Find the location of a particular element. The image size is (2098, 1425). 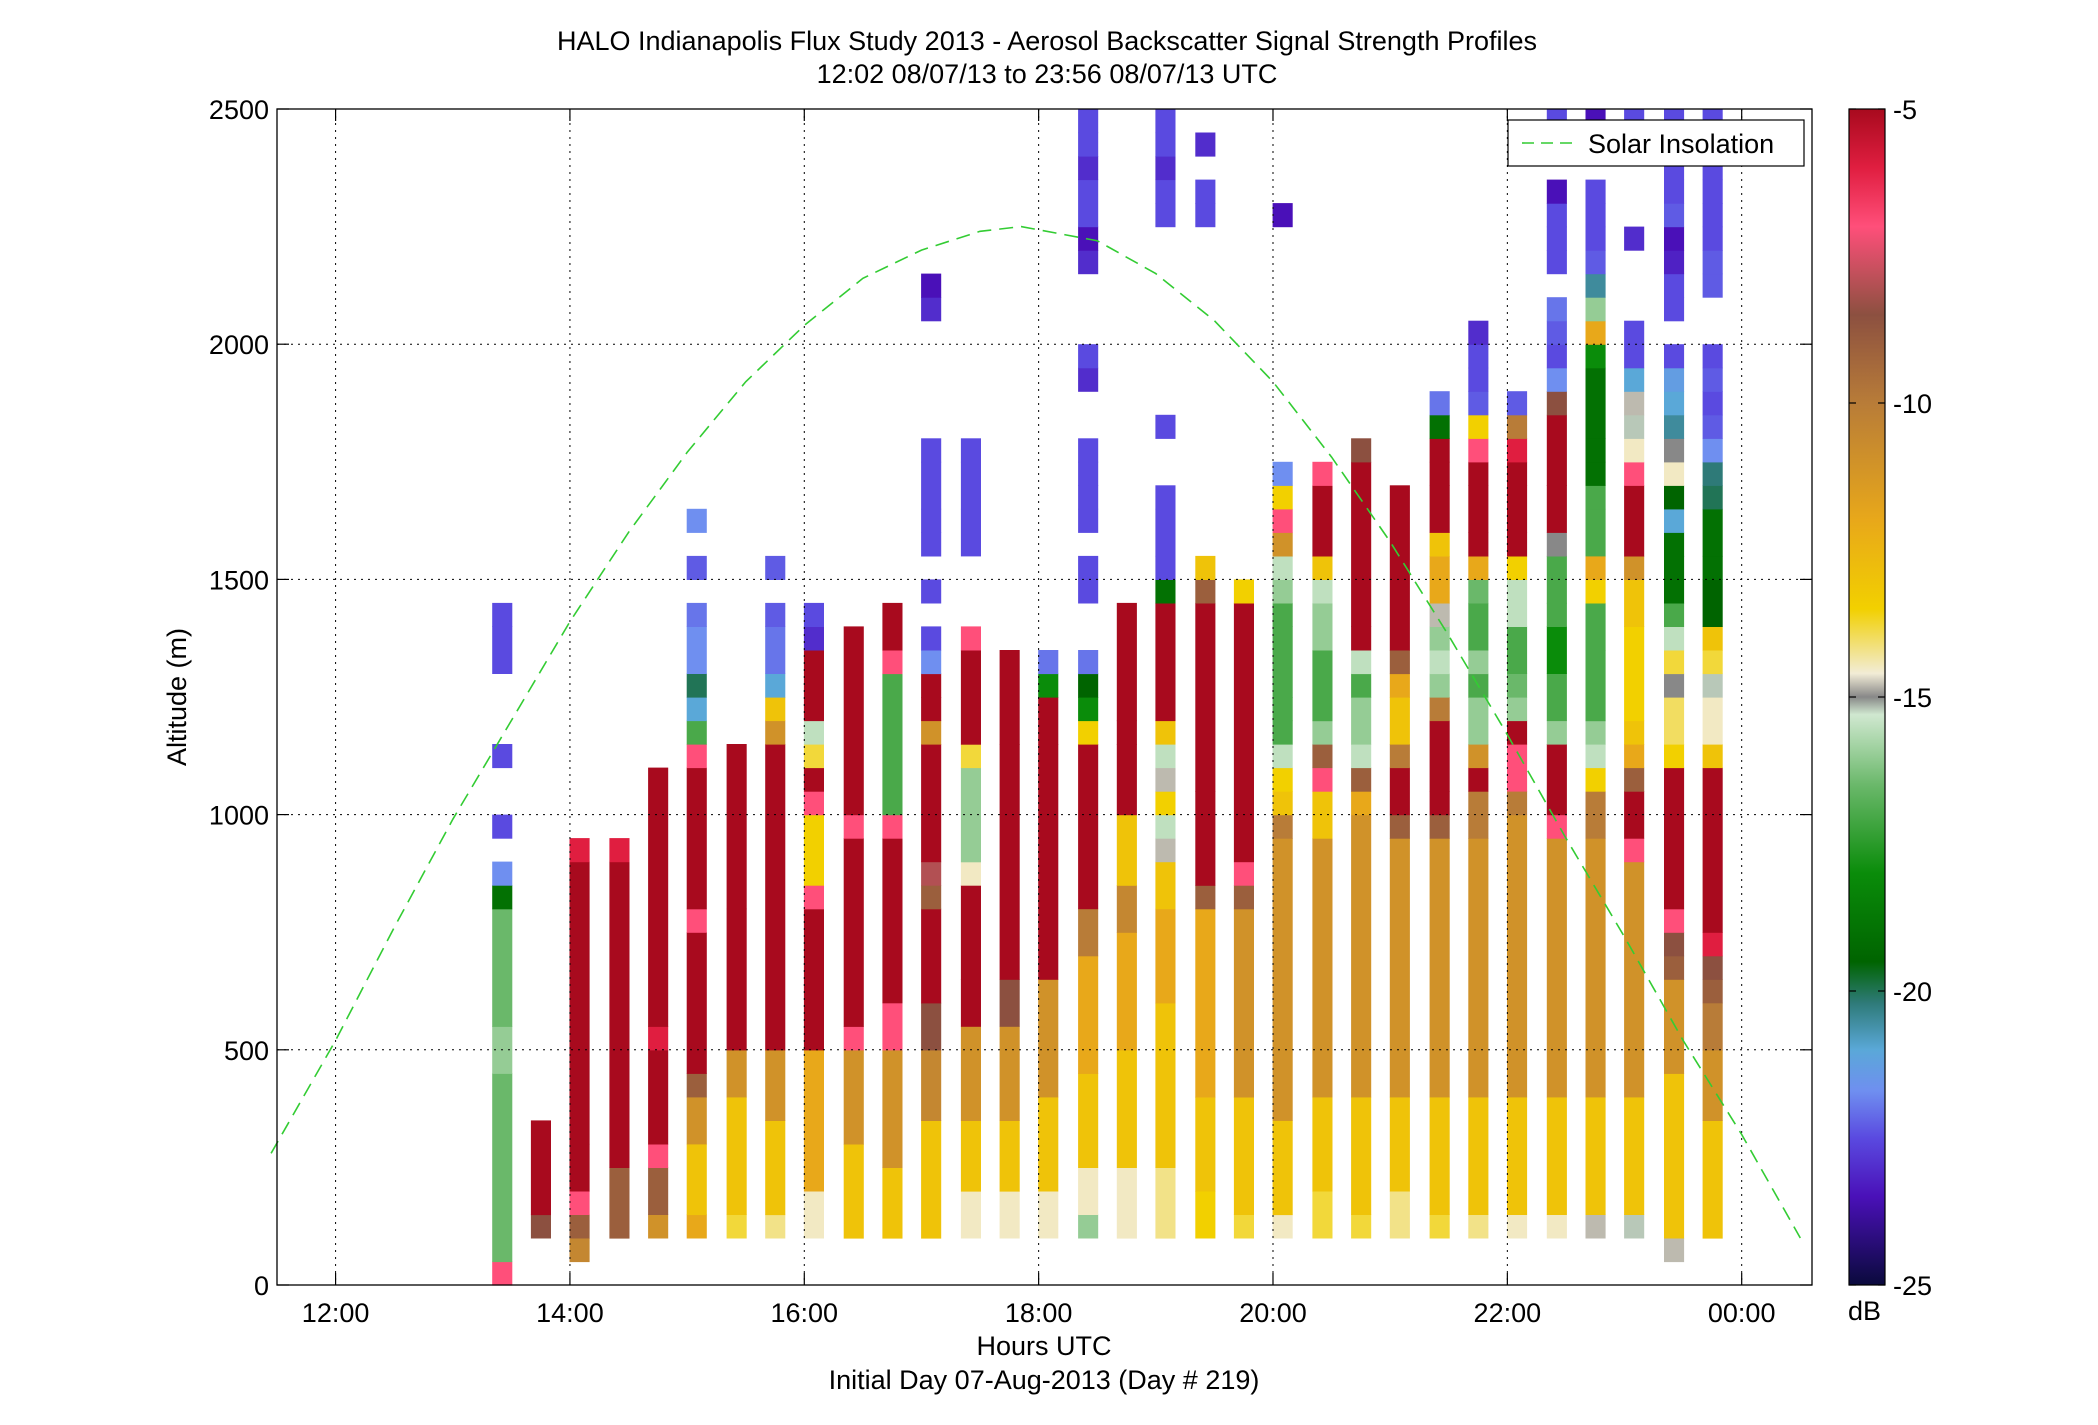

x-tick-label: 18:00 is located at coordinates (1039, 1313).